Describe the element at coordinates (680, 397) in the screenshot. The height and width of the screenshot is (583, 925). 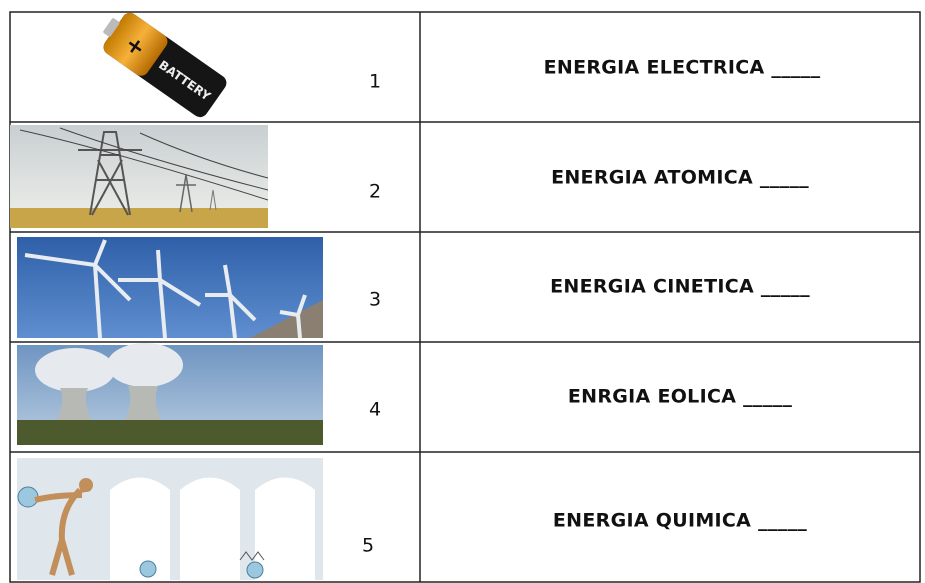
I see `energy-label: ENRGIA EOLICA _____` at that location.